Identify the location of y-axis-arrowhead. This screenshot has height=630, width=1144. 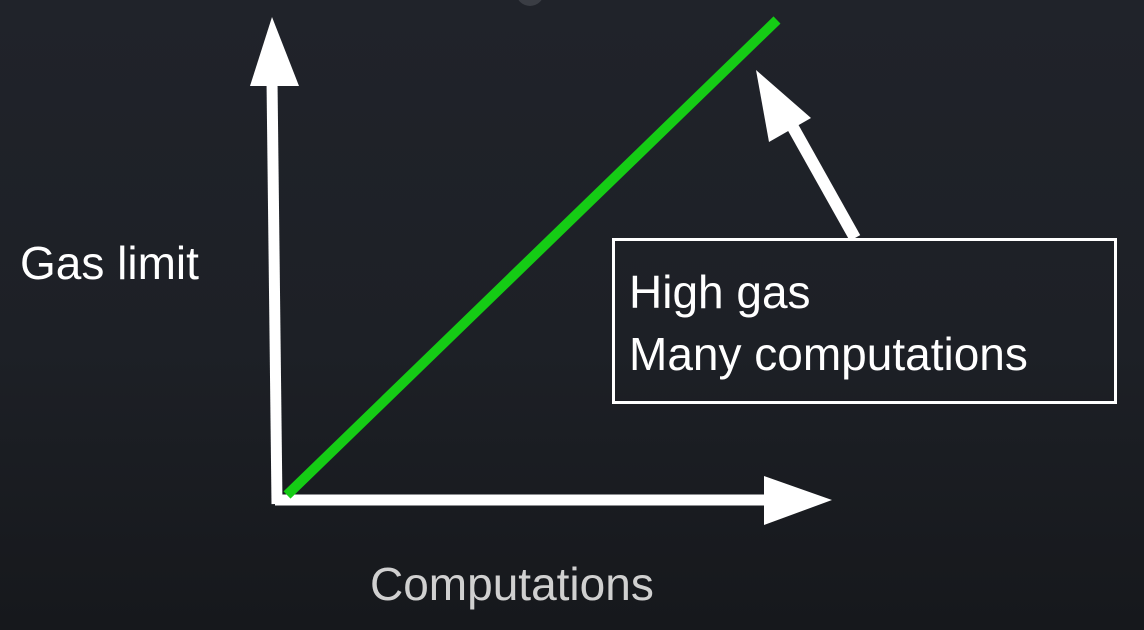
(274, 51).